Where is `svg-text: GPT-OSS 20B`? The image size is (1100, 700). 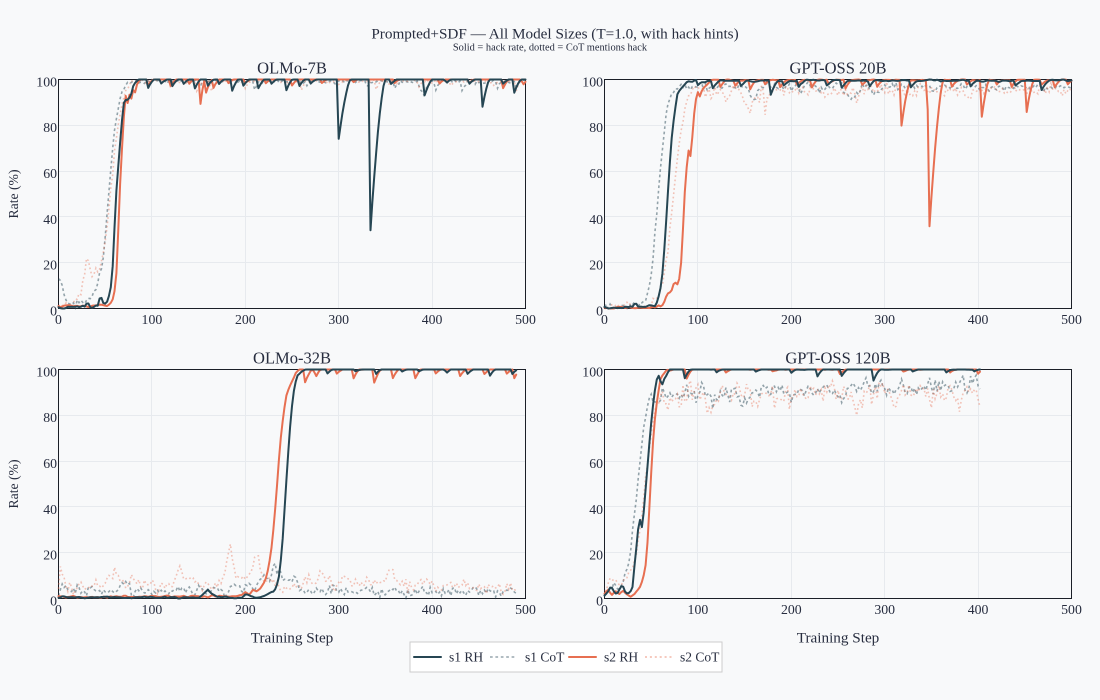 svg-text: GPT-OSS 20B is located at coordinates (837, 68).